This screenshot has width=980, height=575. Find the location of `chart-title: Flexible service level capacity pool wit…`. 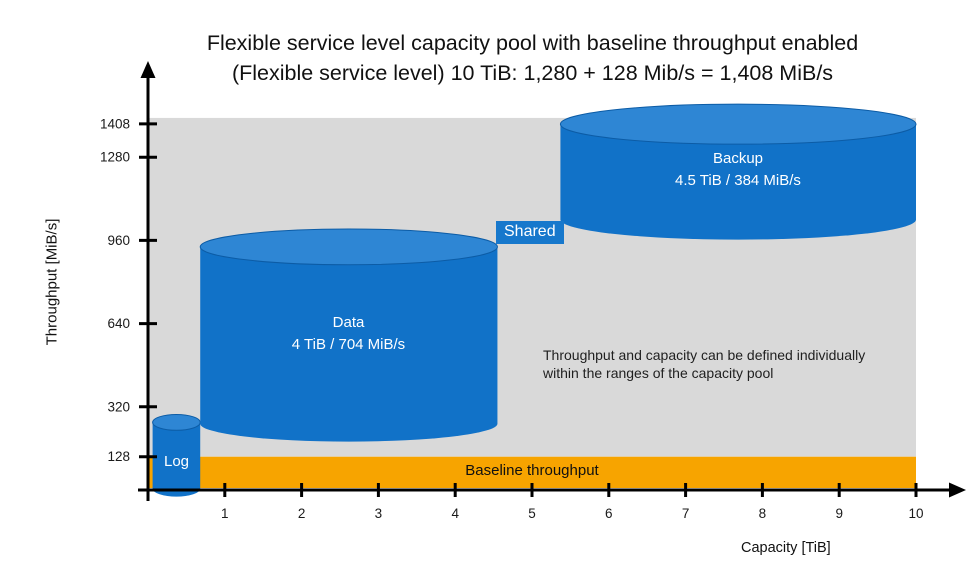

chart-title: Flexible service level capacity pool wit… is located at coordinates (532, 58).